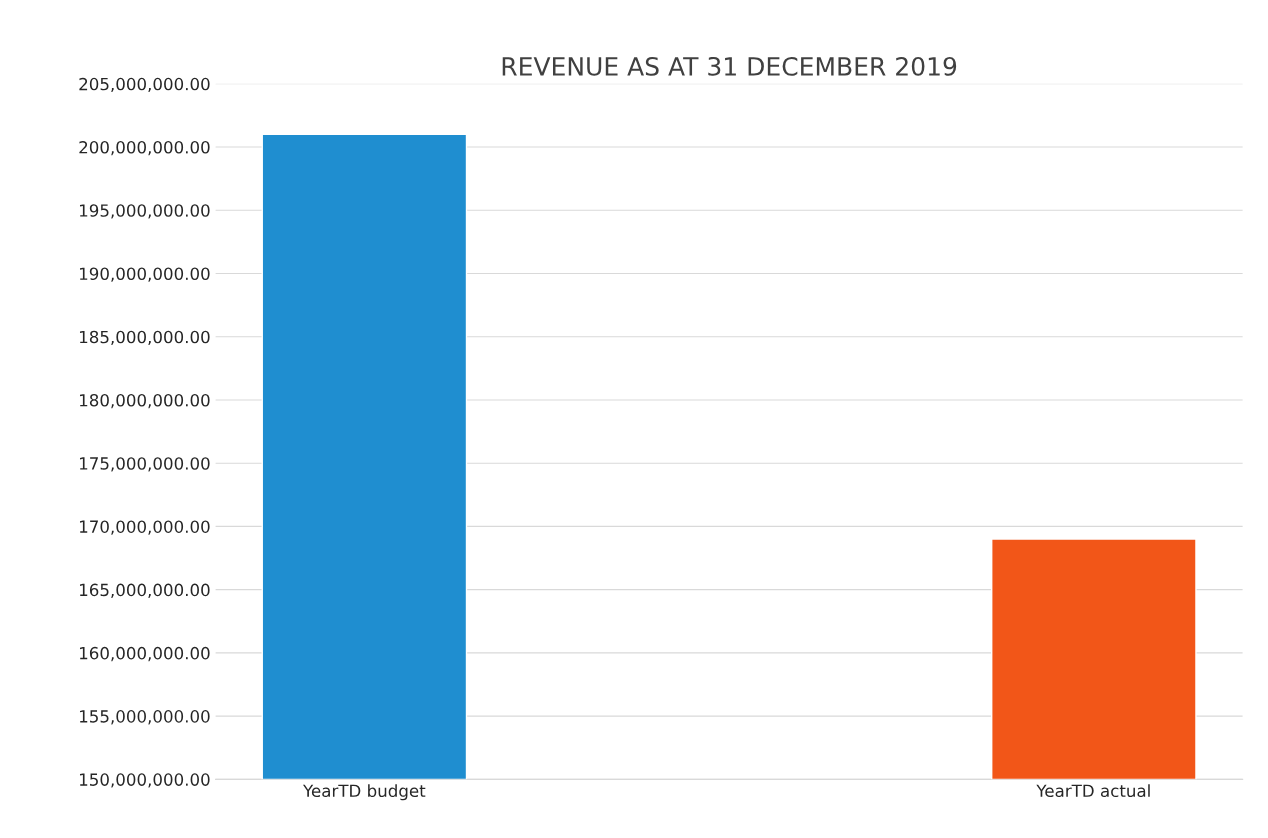 This screenshot has width=1268, height=838. I want to click on y-tick-label: 180,000,000.00, so click(144, 401).